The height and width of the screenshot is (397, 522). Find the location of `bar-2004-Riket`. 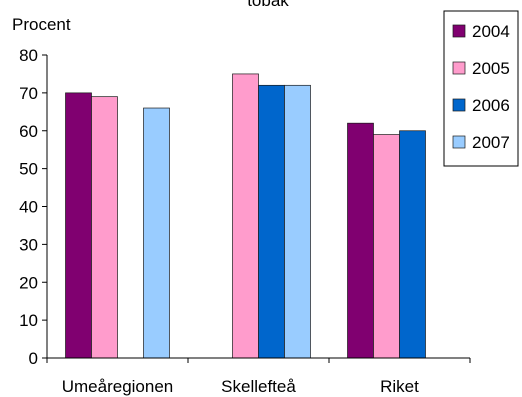

bar-2004-Riket is located at coordinates (360, 240).